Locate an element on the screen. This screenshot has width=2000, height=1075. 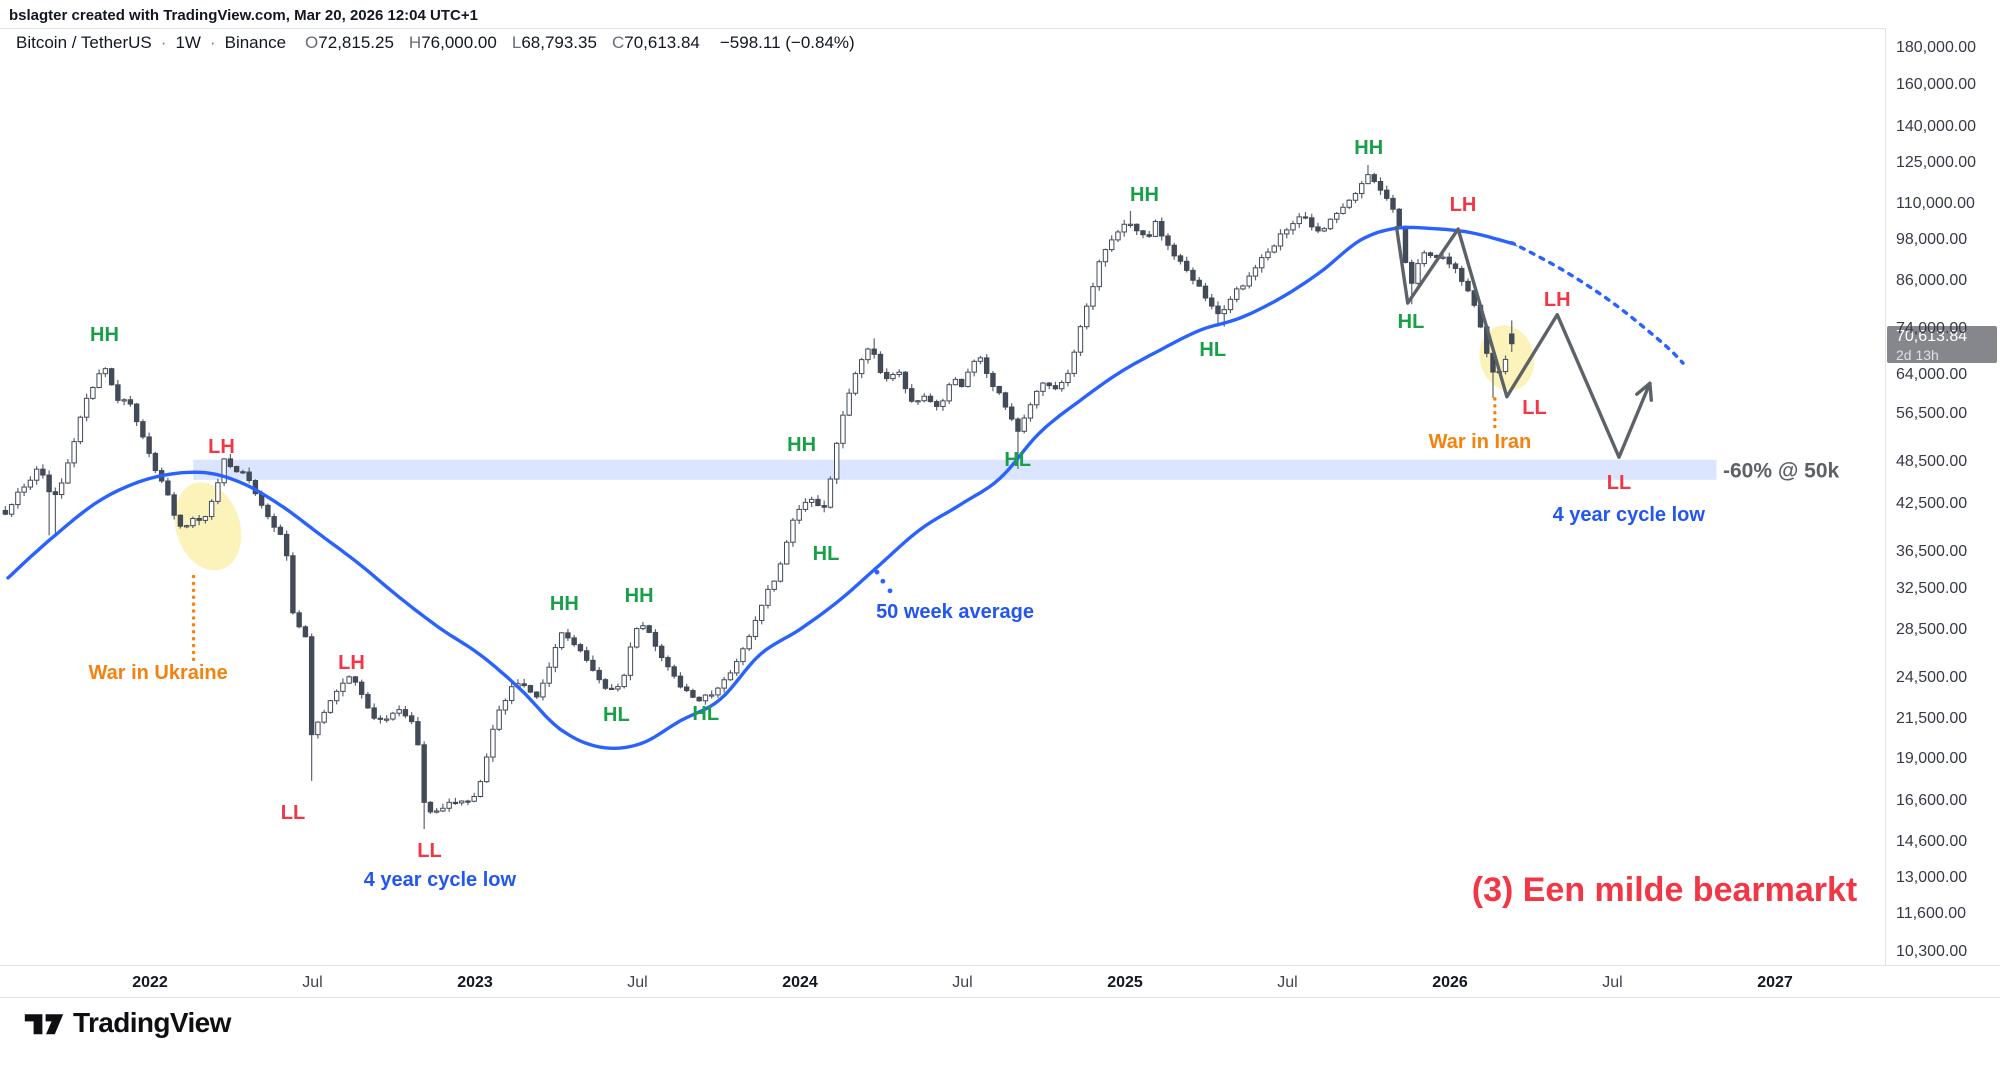
price-tick-label: 140,000.00 is located at coordinates (1936, 127).